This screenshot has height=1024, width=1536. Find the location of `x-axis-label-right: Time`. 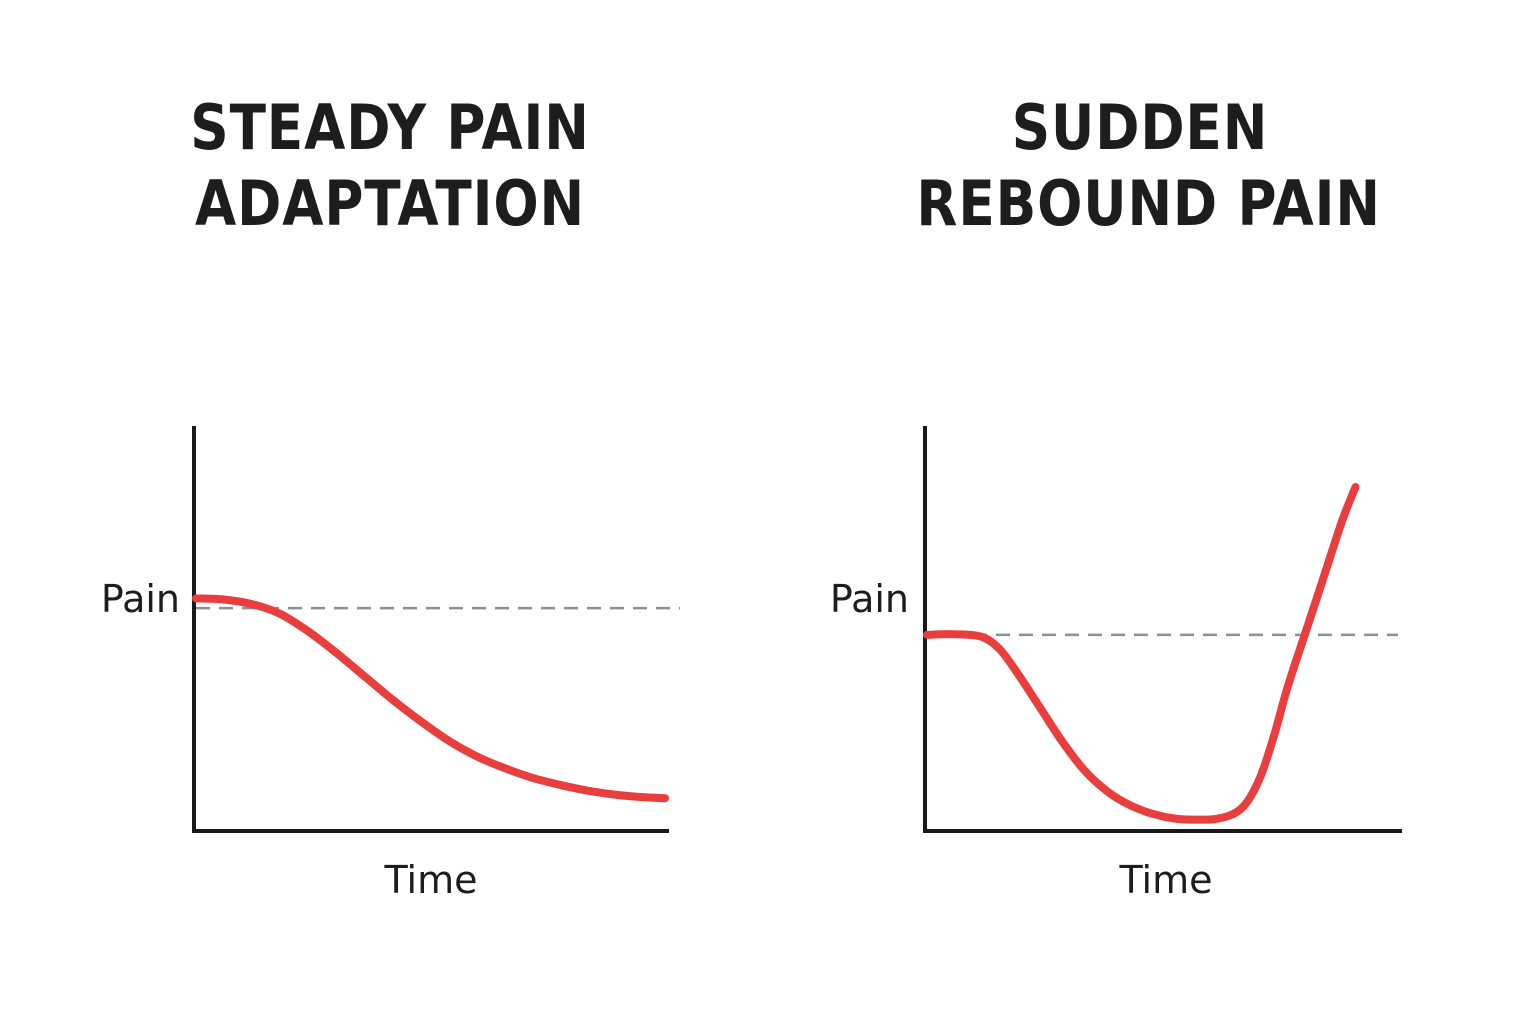

x-axis-label-right: Time is located at coordinates (1166, 880).